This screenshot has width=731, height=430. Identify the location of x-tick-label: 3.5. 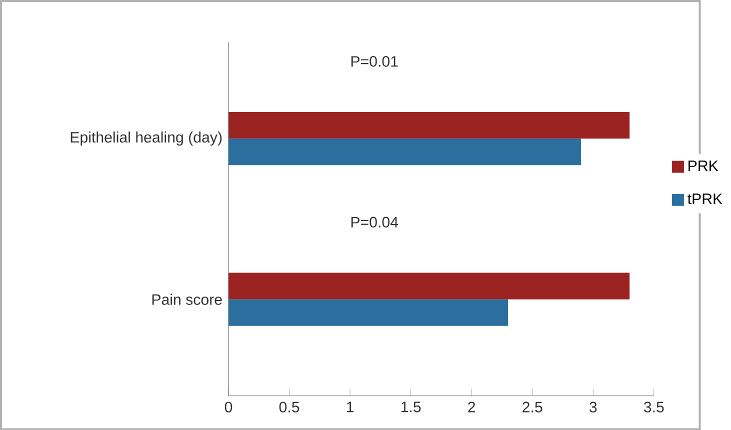
(654, 407).